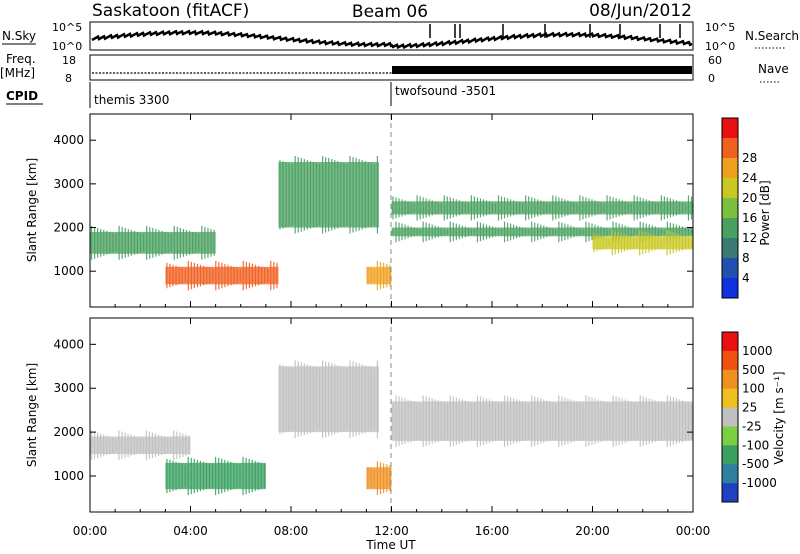 This screenshot has width=800, height=554. Describe the element at coordinates (746, 258) in the screenshot. I see `power-colorbar-tick: 8` at that location.